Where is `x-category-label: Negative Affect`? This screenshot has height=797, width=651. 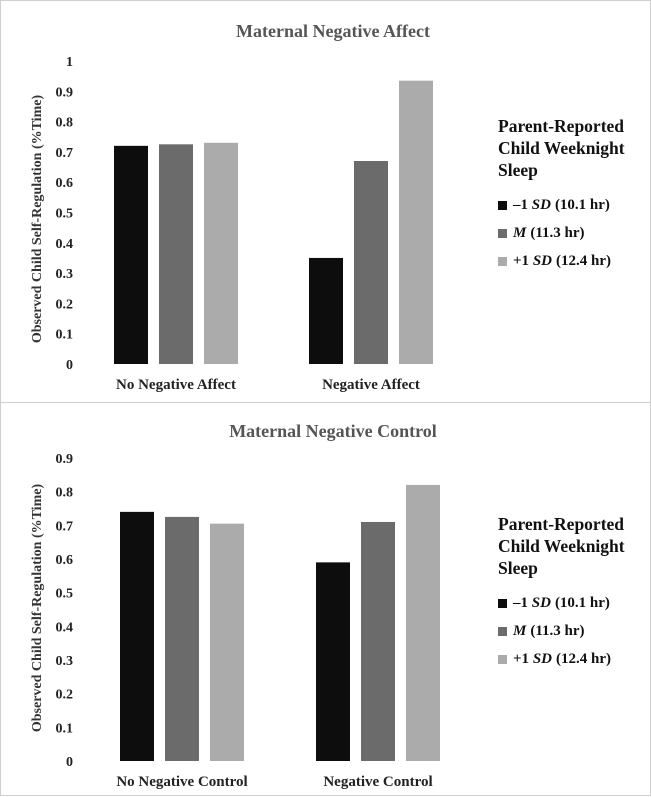 x-category-label: Negative Affect is located at coordinates (371, 385).